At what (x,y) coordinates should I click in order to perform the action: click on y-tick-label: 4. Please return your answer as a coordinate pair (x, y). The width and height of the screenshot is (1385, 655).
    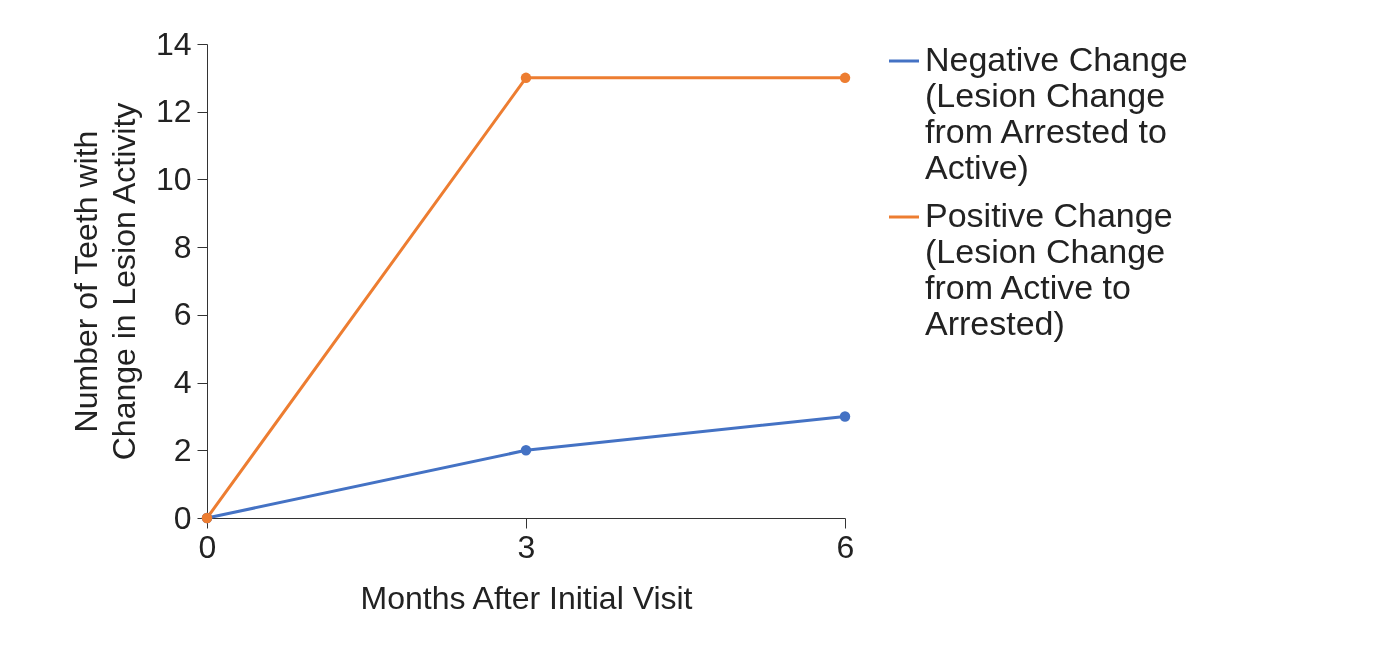
    Looking at the image, I should click on (182, 382).